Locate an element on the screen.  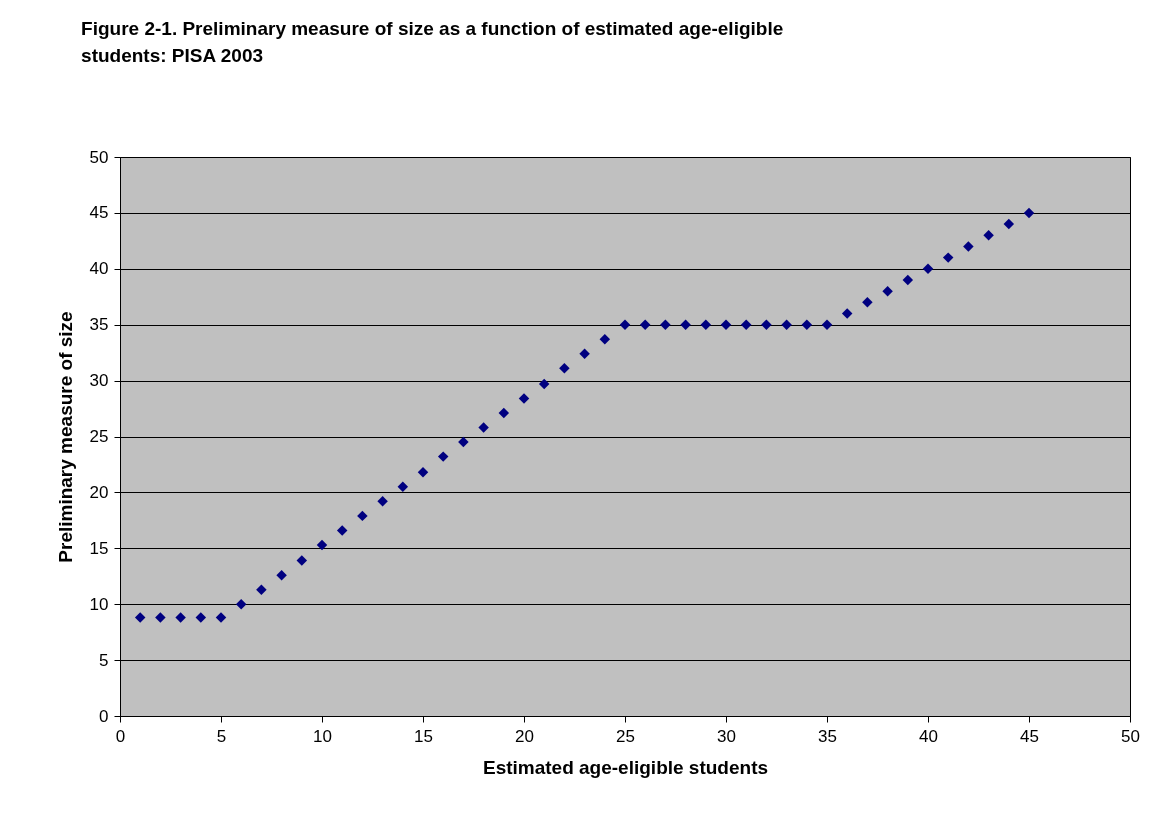
x-tick-label: 15 is located at coordinates (423, 736).